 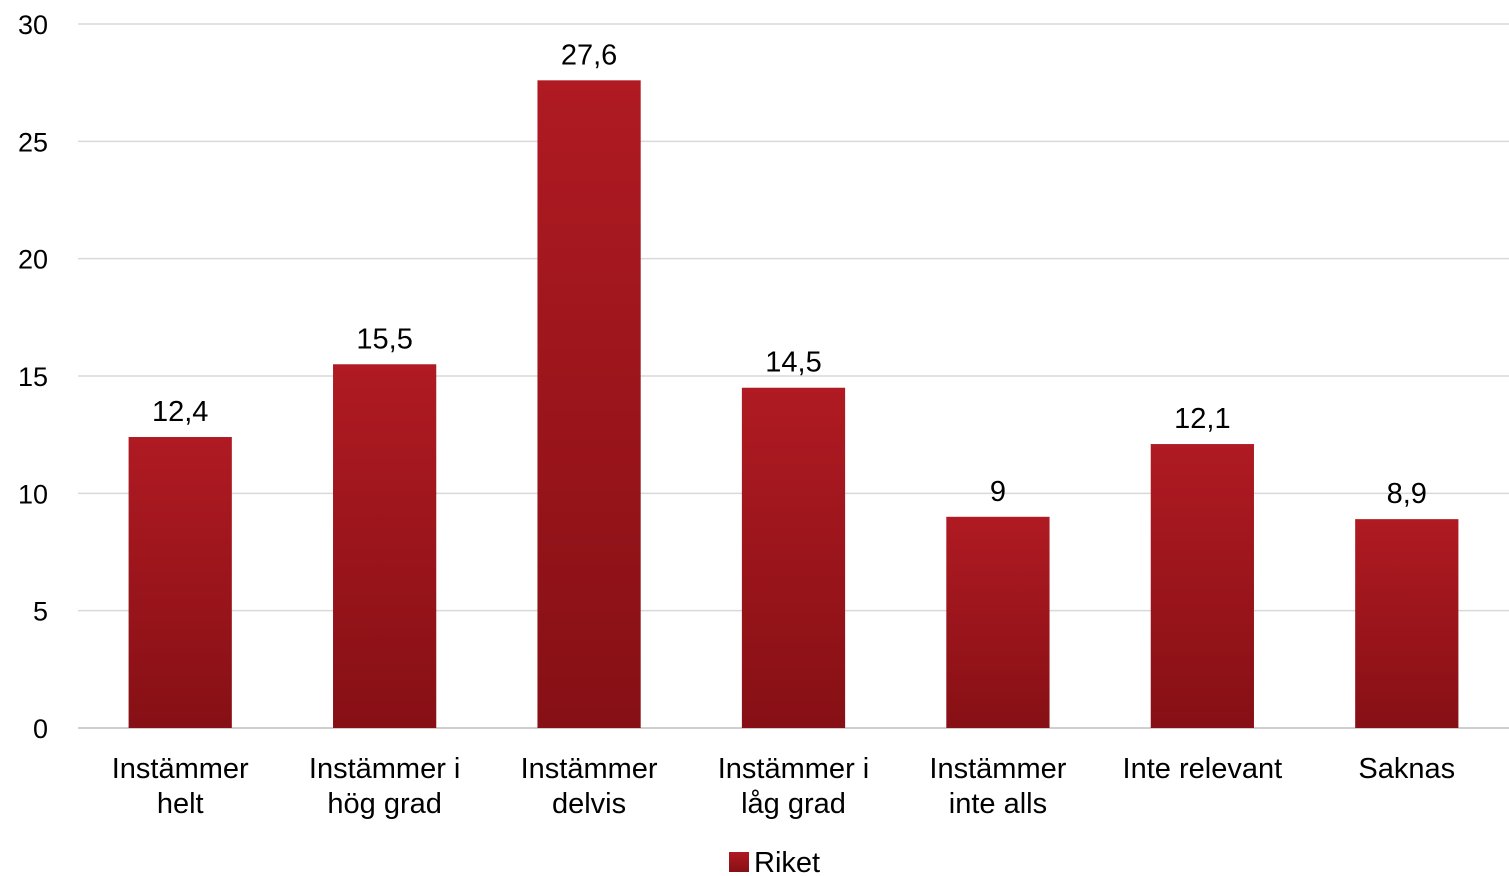 I want to click on x-tick-label: Inte relevant, so click(x=1203, y=769).